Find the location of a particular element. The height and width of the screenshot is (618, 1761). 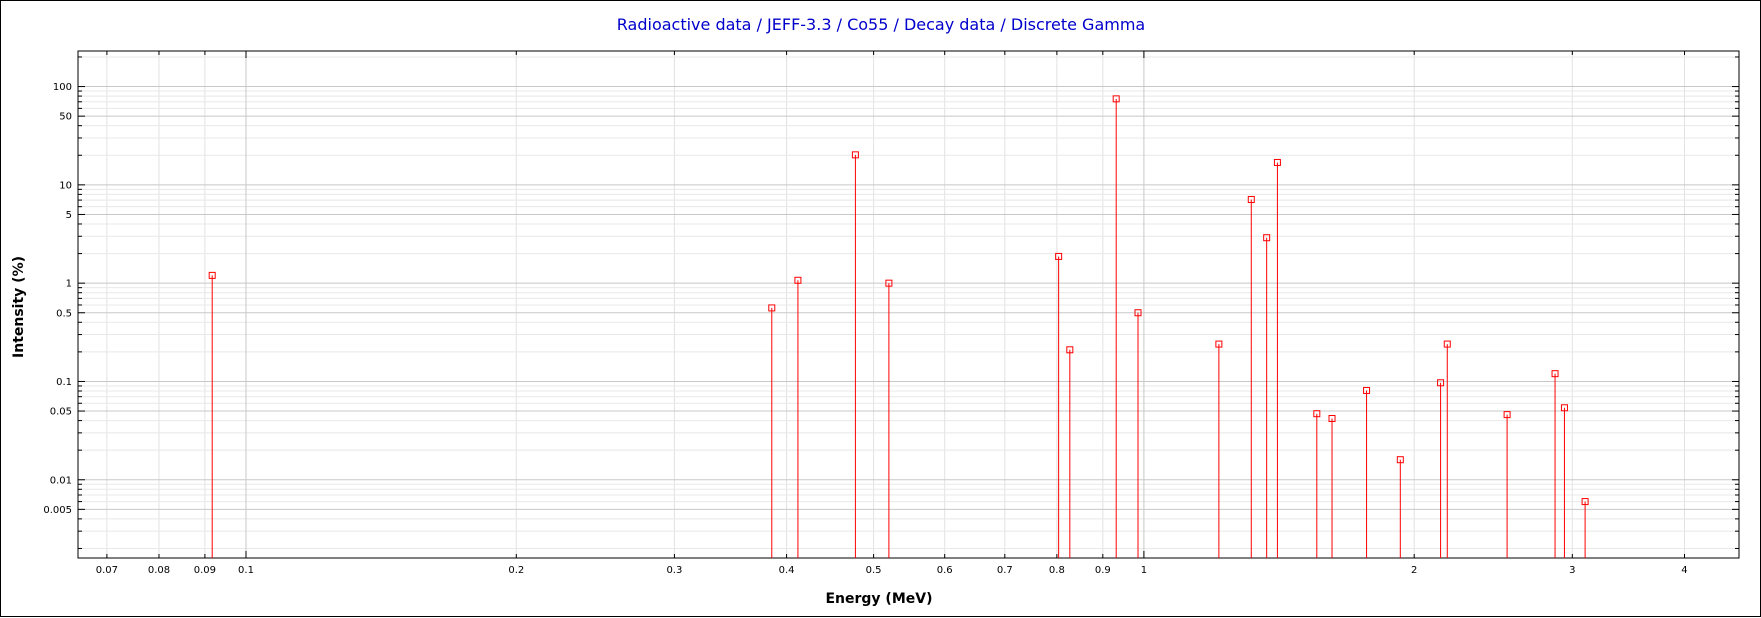

x-tick-label: 2 is located at coordinates (1414, 570).